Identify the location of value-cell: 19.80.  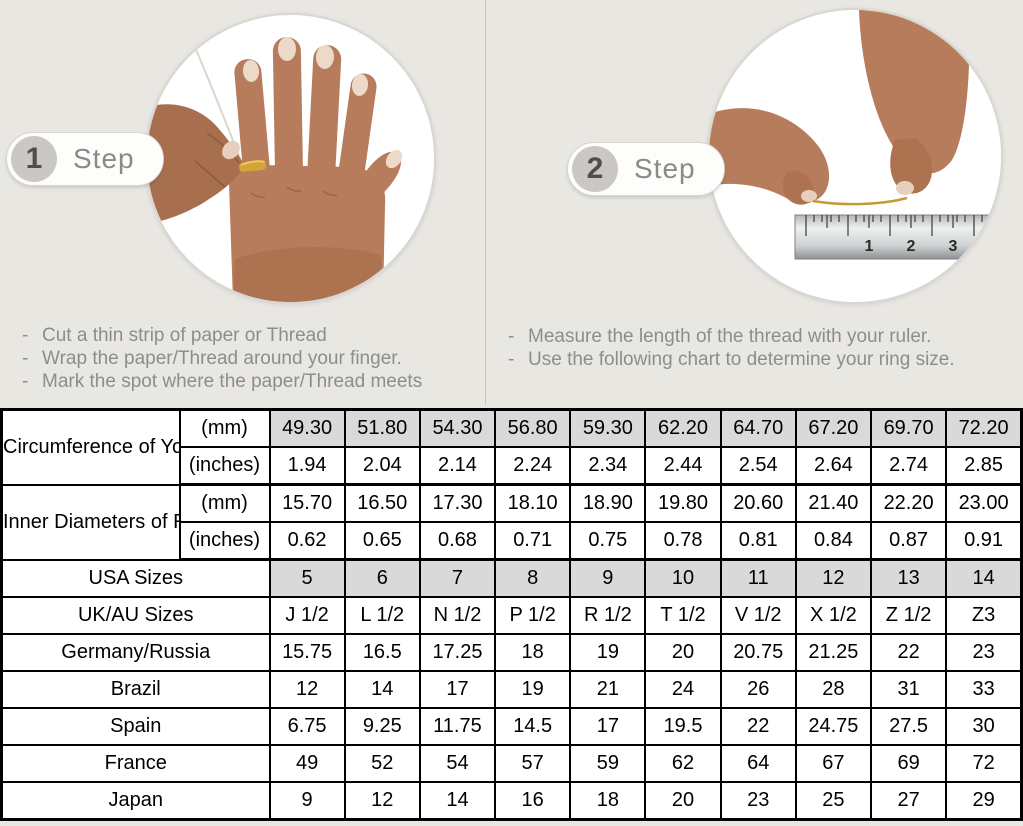
(683, 503).